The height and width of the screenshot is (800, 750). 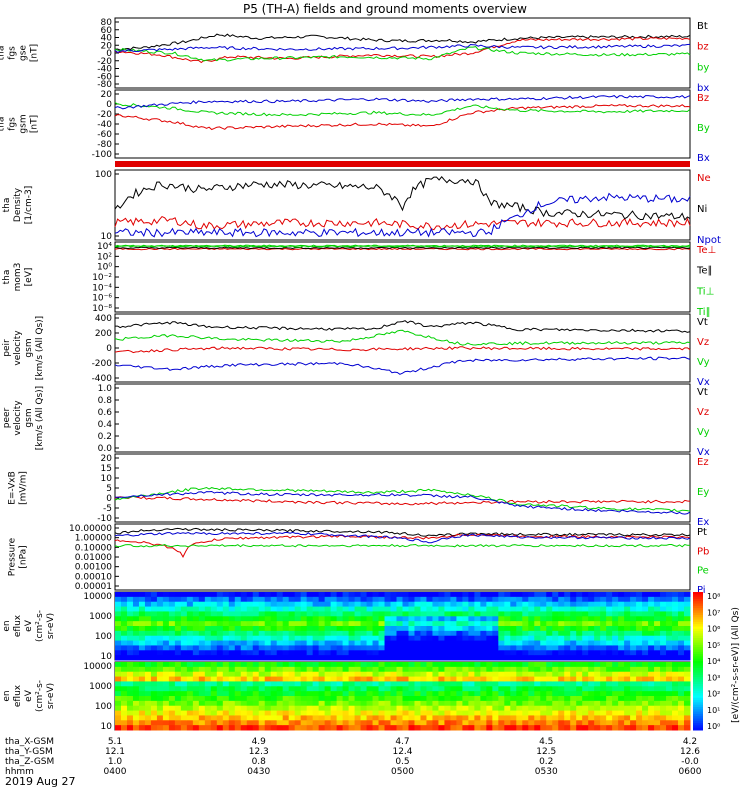 I want to click on legend-entry: Ti⊥, so click(x=705, y=291).